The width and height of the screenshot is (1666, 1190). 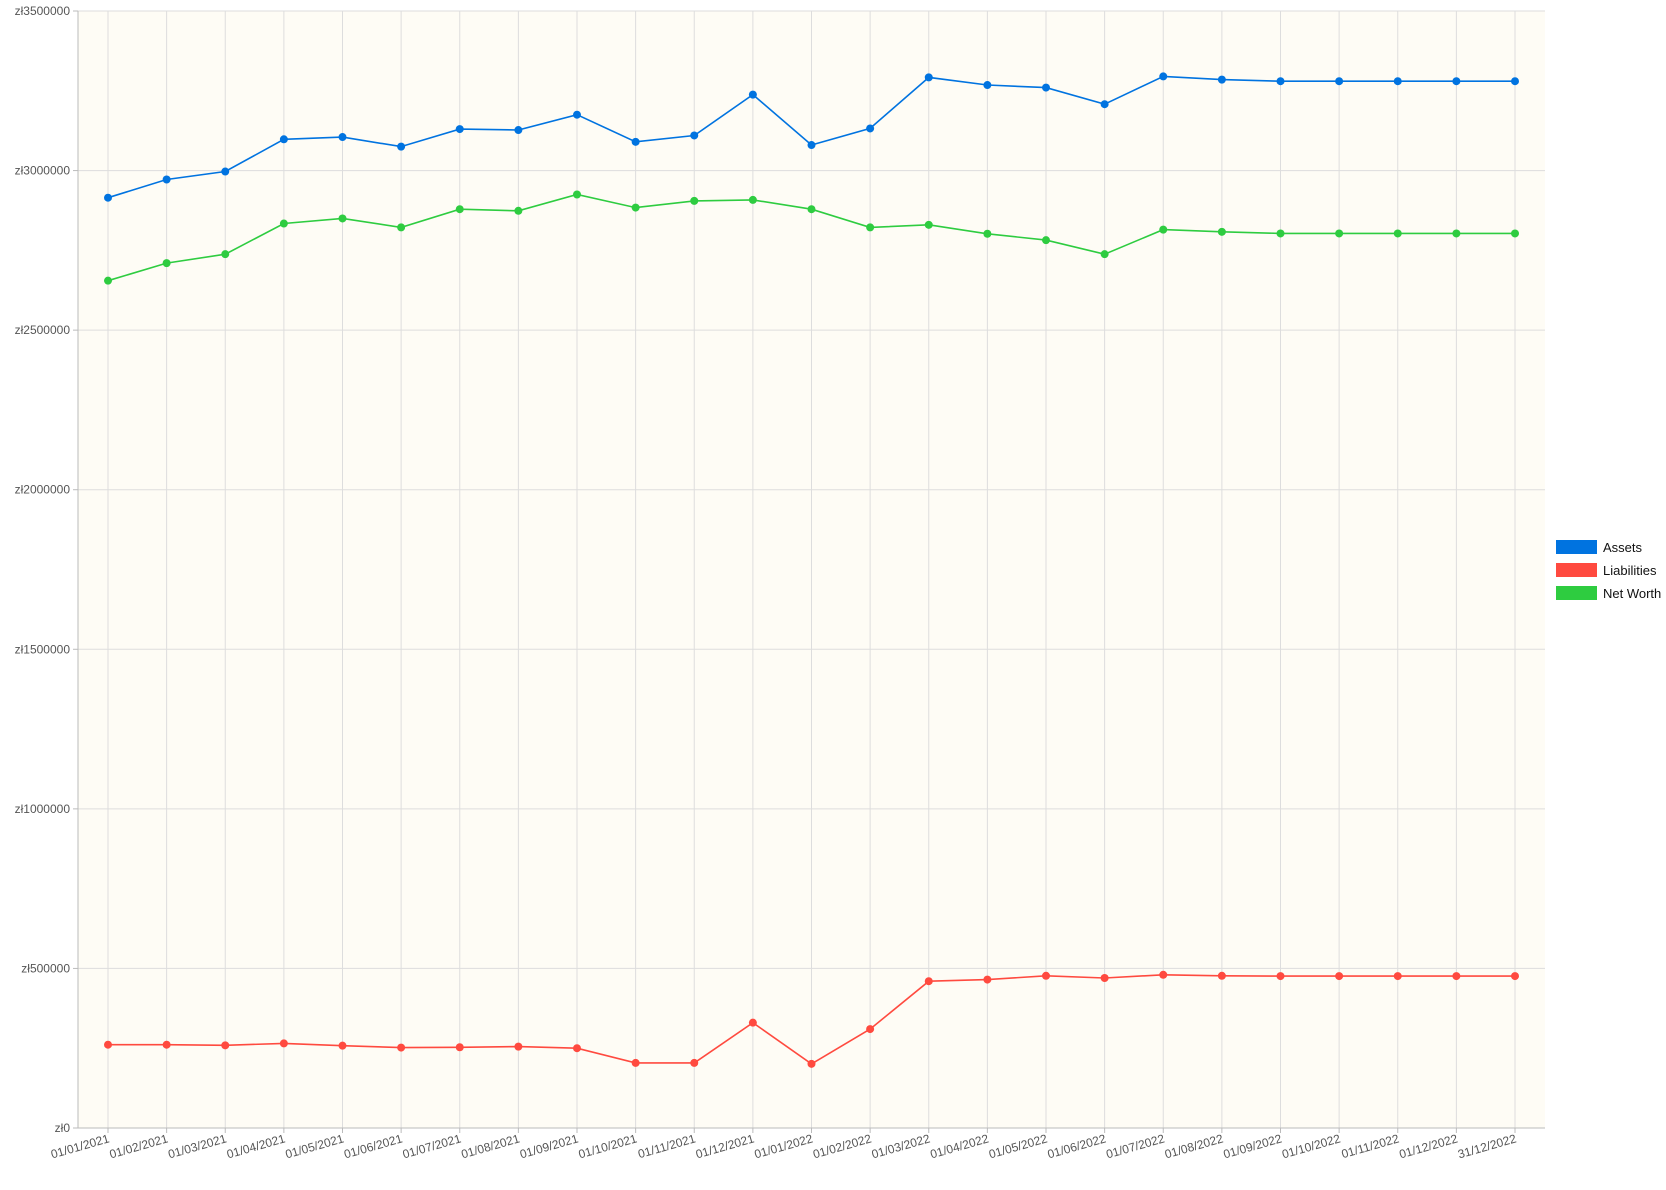 I want to click on y-tick-label: zł3500000, so click(x=43, y=11).